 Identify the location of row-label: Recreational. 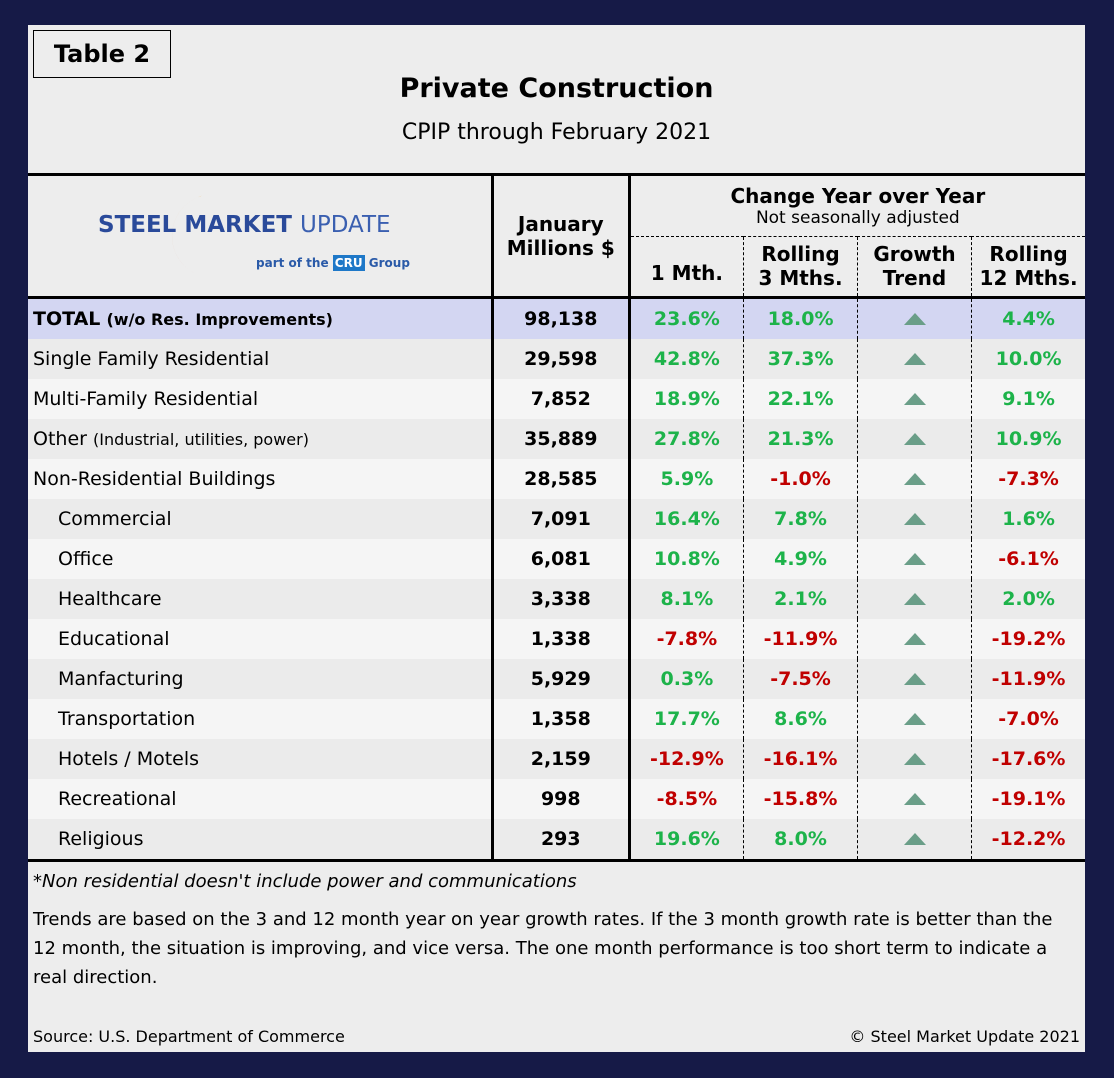
(260, 799).